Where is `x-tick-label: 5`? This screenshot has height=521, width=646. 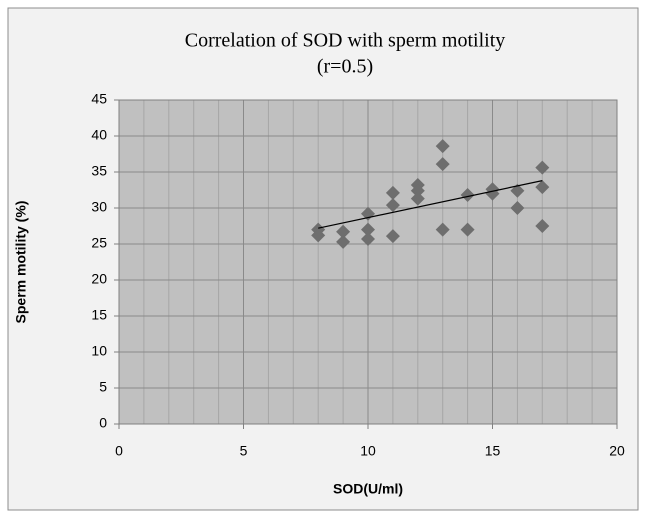 x-tick-label: 5 is located at coordinates (244, 451).